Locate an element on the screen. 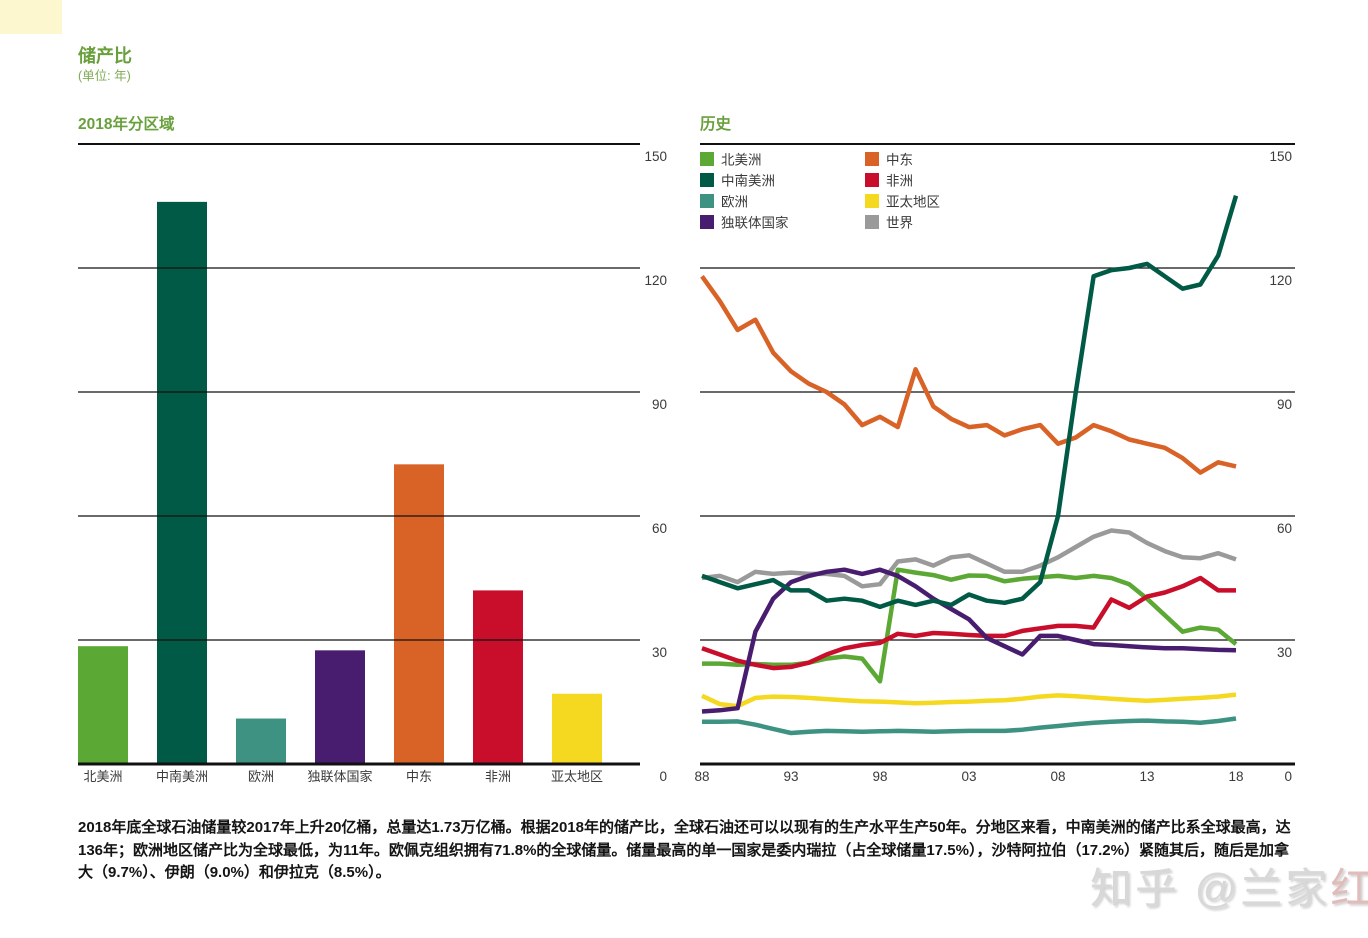 This screenshot has height=938, width=1368. legend-swatch-中南美洲 is located at coordinates (707, 180).